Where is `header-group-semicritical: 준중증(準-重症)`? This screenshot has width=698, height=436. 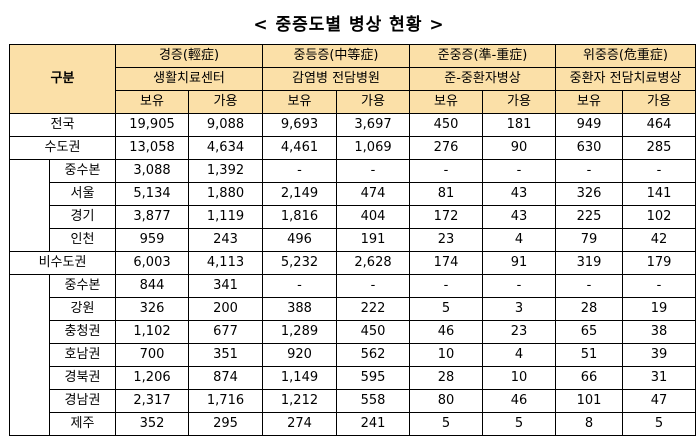
header-group-semicritical: 준중증(準-重症) is located at coordinates (482, 56).